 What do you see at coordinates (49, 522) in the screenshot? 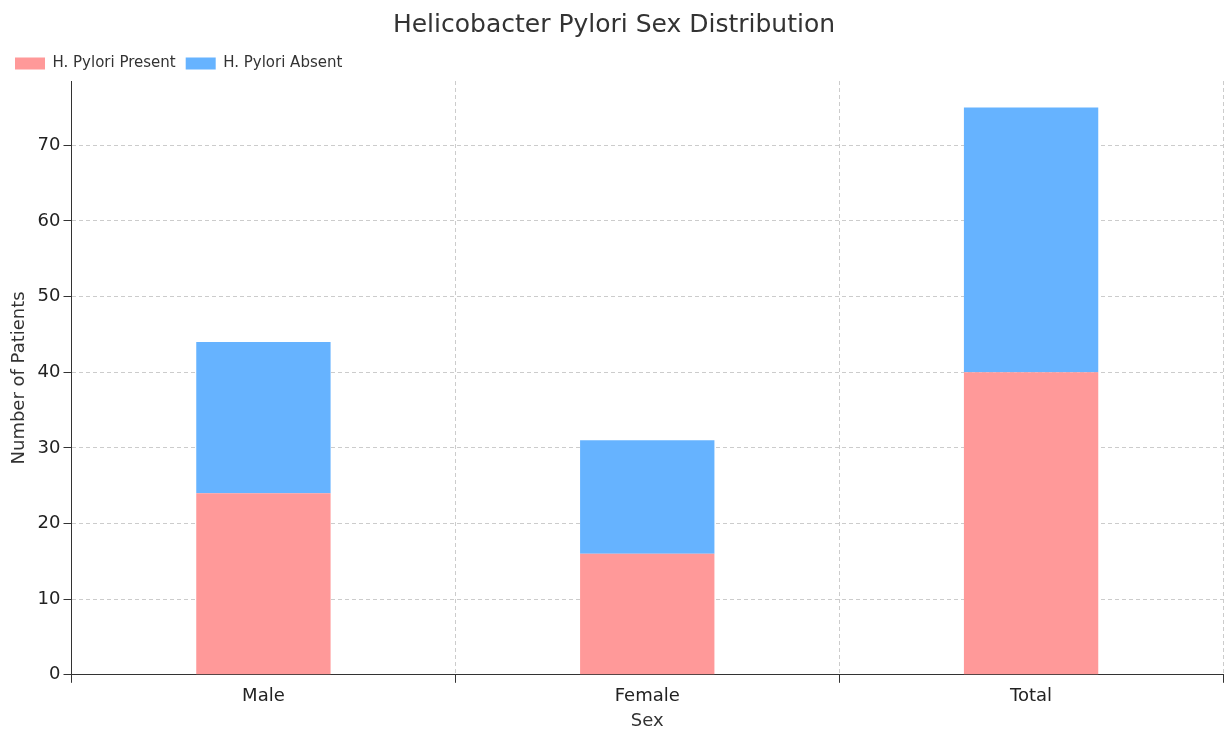
I see `y-tick-label: 20` at bounding box center [49, 522].